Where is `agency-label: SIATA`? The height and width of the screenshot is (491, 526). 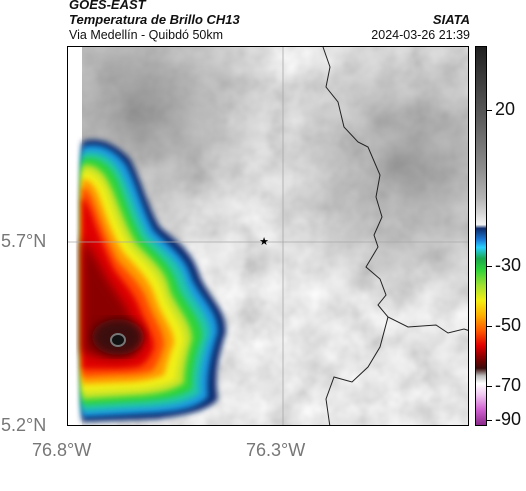 agency-label: SIATA is located at coordinates (451, 19).